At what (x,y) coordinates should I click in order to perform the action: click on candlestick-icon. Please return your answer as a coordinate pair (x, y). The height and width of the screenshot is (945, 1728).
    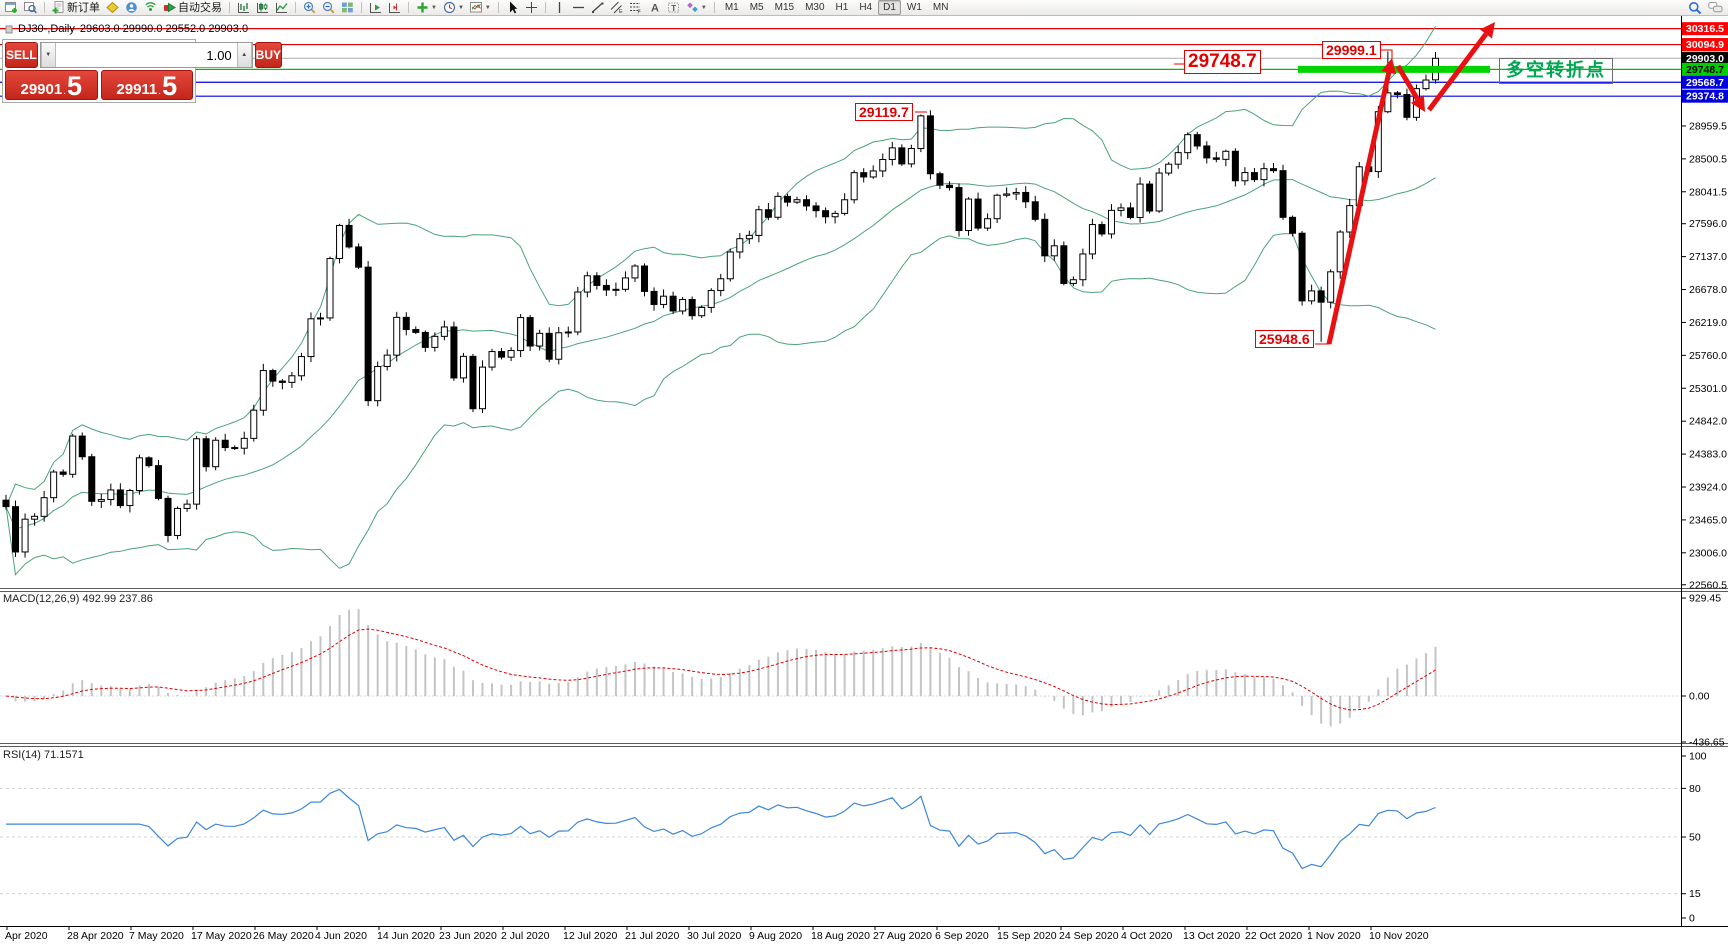
    Looking at the image, I should click on (262, 7).